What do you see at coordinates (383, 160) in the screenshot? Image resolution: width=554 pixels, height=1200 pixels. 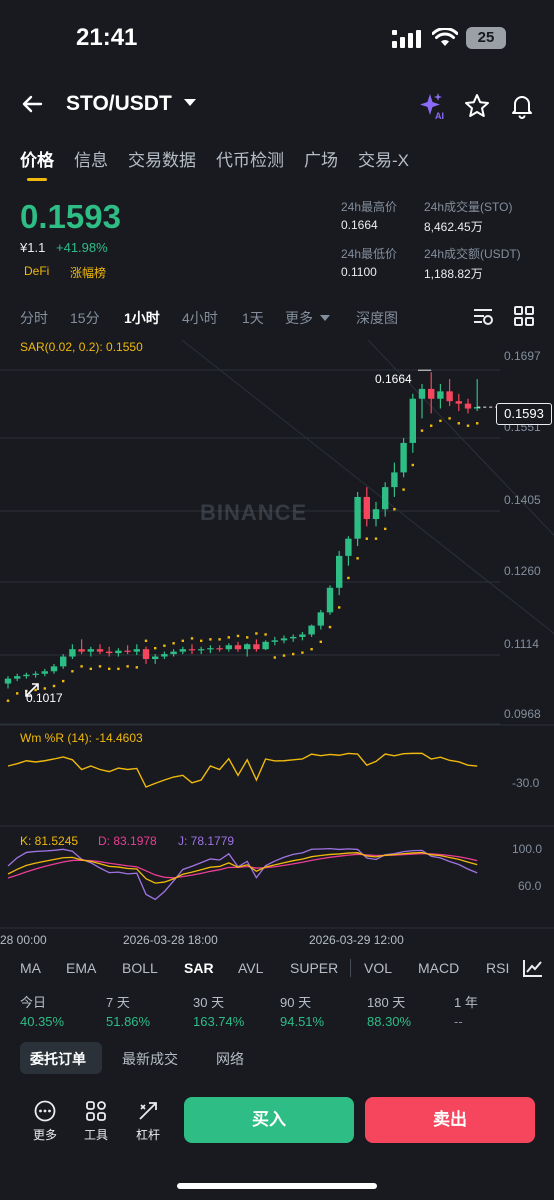 I see `tab-trade-x: 交易-X` at bounding box center [383, 160].